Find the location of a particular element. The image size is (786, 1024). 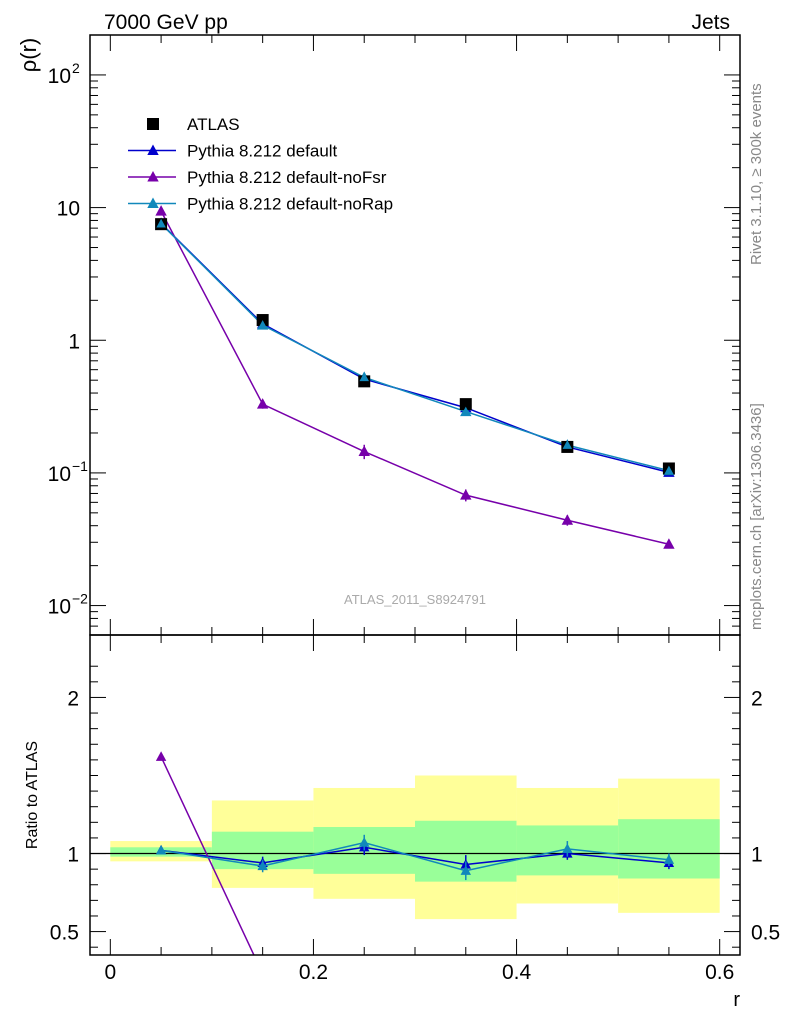

legend-marker-noRap is located at coordinates (153, 202).